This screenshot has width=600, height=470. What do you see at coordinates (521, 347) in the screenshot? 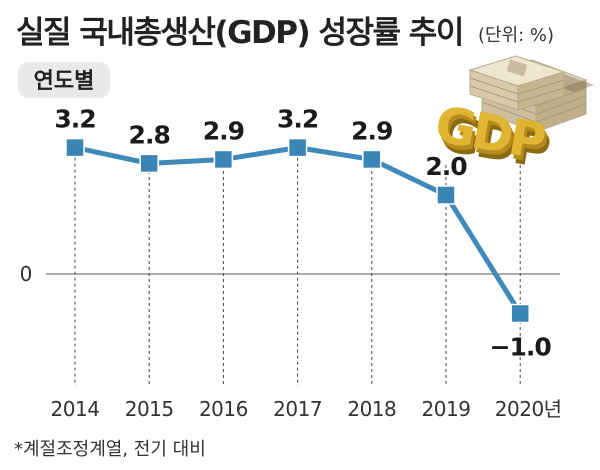
I see `data-label: −1.0` at bounding box center [521, 347].